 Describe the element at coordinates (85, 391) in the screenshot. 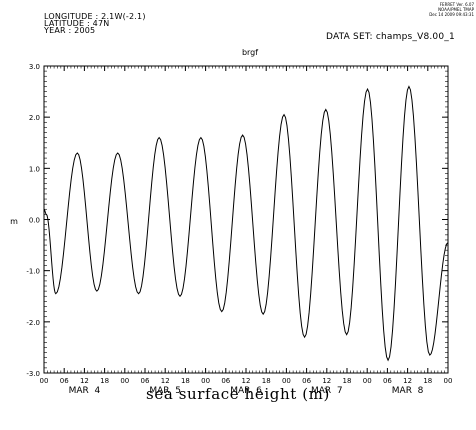

I see `x-day-label: MAR 4` at that location.